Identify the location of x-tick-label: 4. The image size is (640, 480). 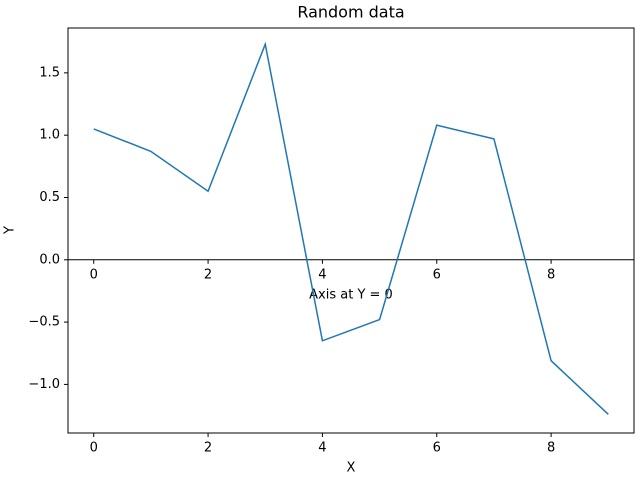
(322, 448).